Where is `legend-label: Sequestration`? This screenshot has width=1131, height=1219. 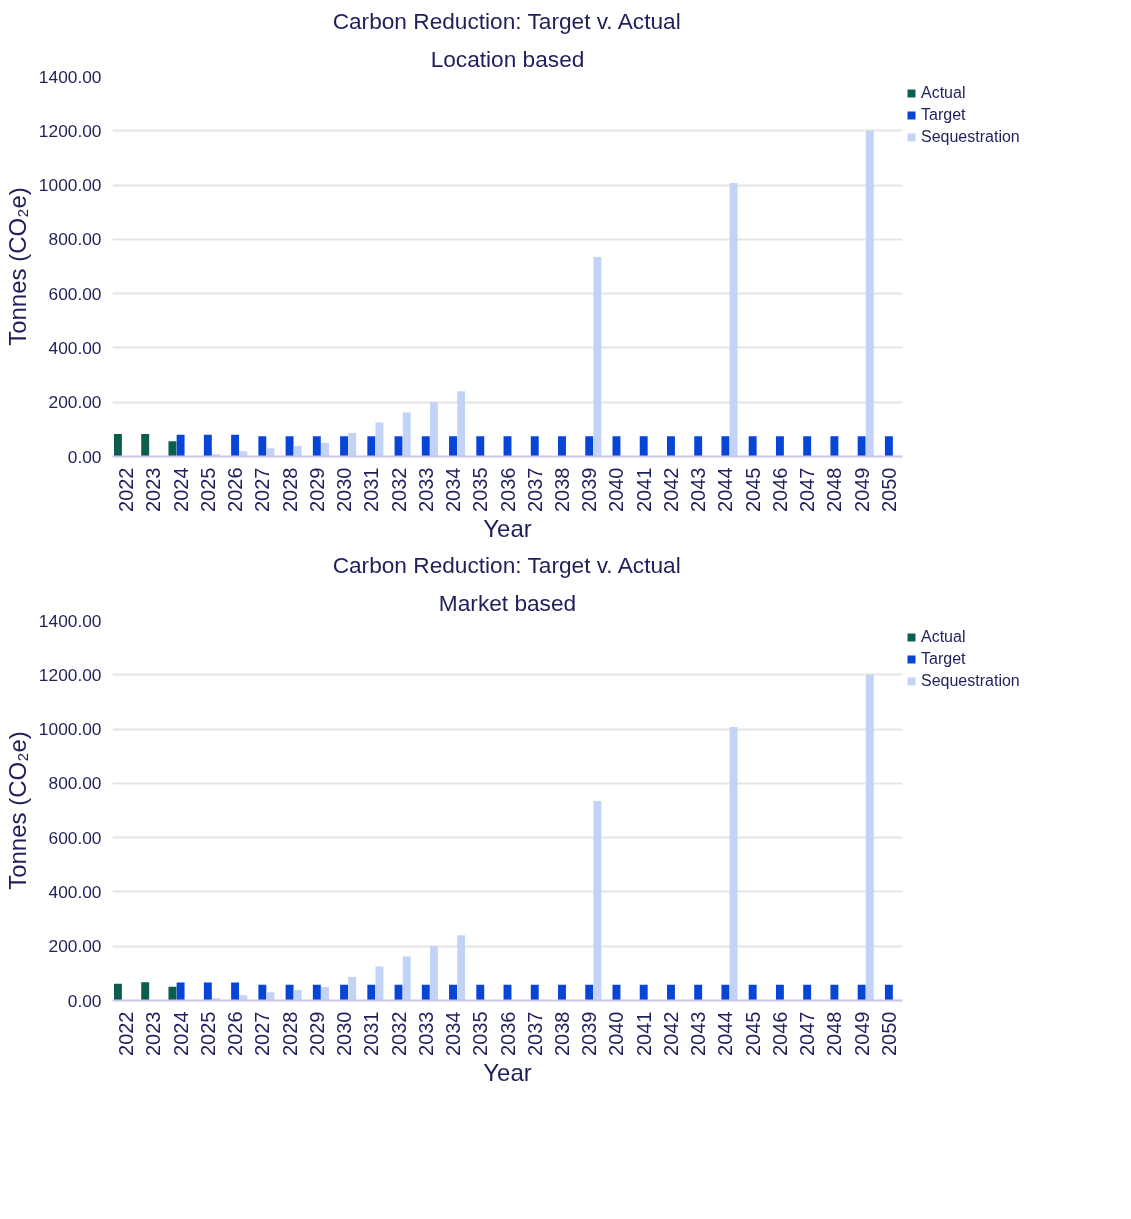 legend-label: Sequestration is located at coordinates (970, 137).